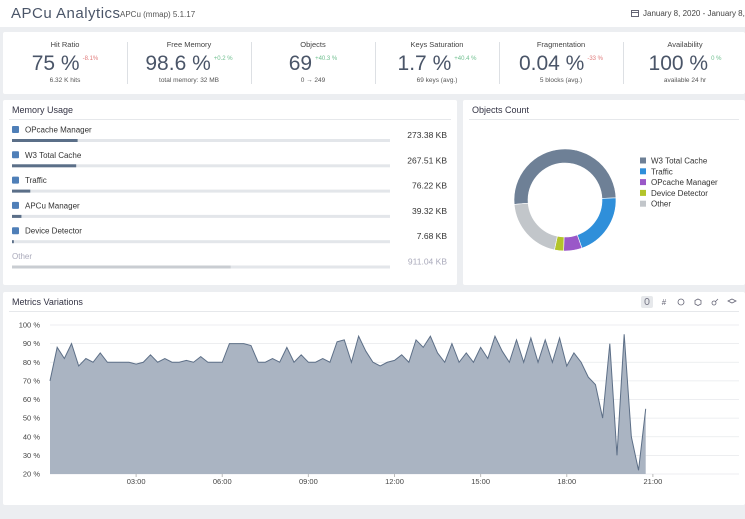  Describe the element at coordinates (551, 63) in the screenshot. I see `stat-number: 0.04 %` at that location.